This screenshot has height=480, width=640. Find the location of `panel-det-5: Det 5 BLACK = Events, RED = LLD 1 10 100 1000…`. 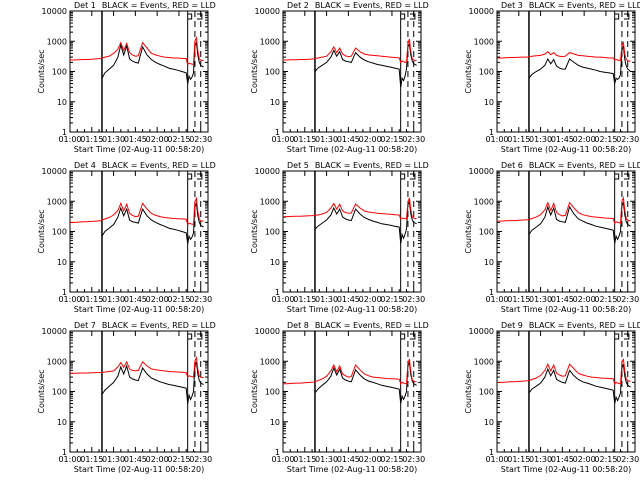

panel-det-5: Det 5 BLACK = Events, RED = LLD 1 10 100 1000… is located at coordinates (339, 237).